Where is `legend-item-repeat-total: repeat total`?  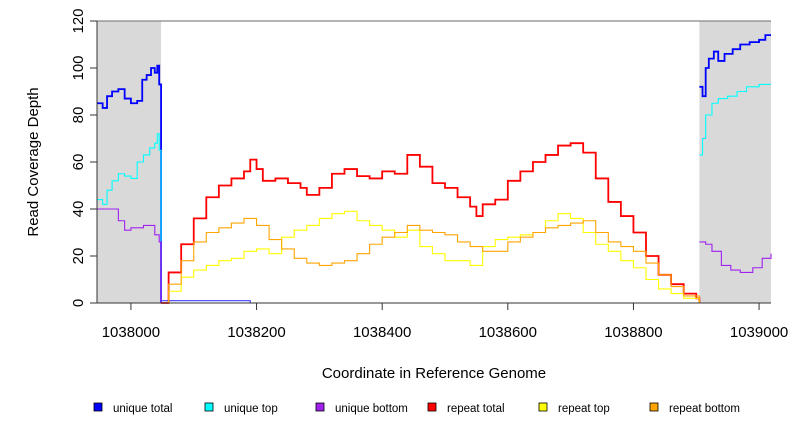 legend-item-repeat-total: repeat total is located at coordinates (466, 408).